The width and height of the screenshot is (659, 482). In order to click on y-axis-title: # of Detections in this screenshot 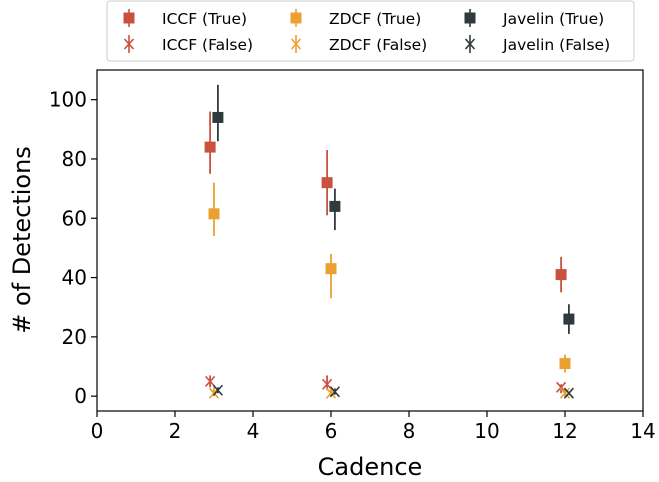, I will do `click(22, 240)`.